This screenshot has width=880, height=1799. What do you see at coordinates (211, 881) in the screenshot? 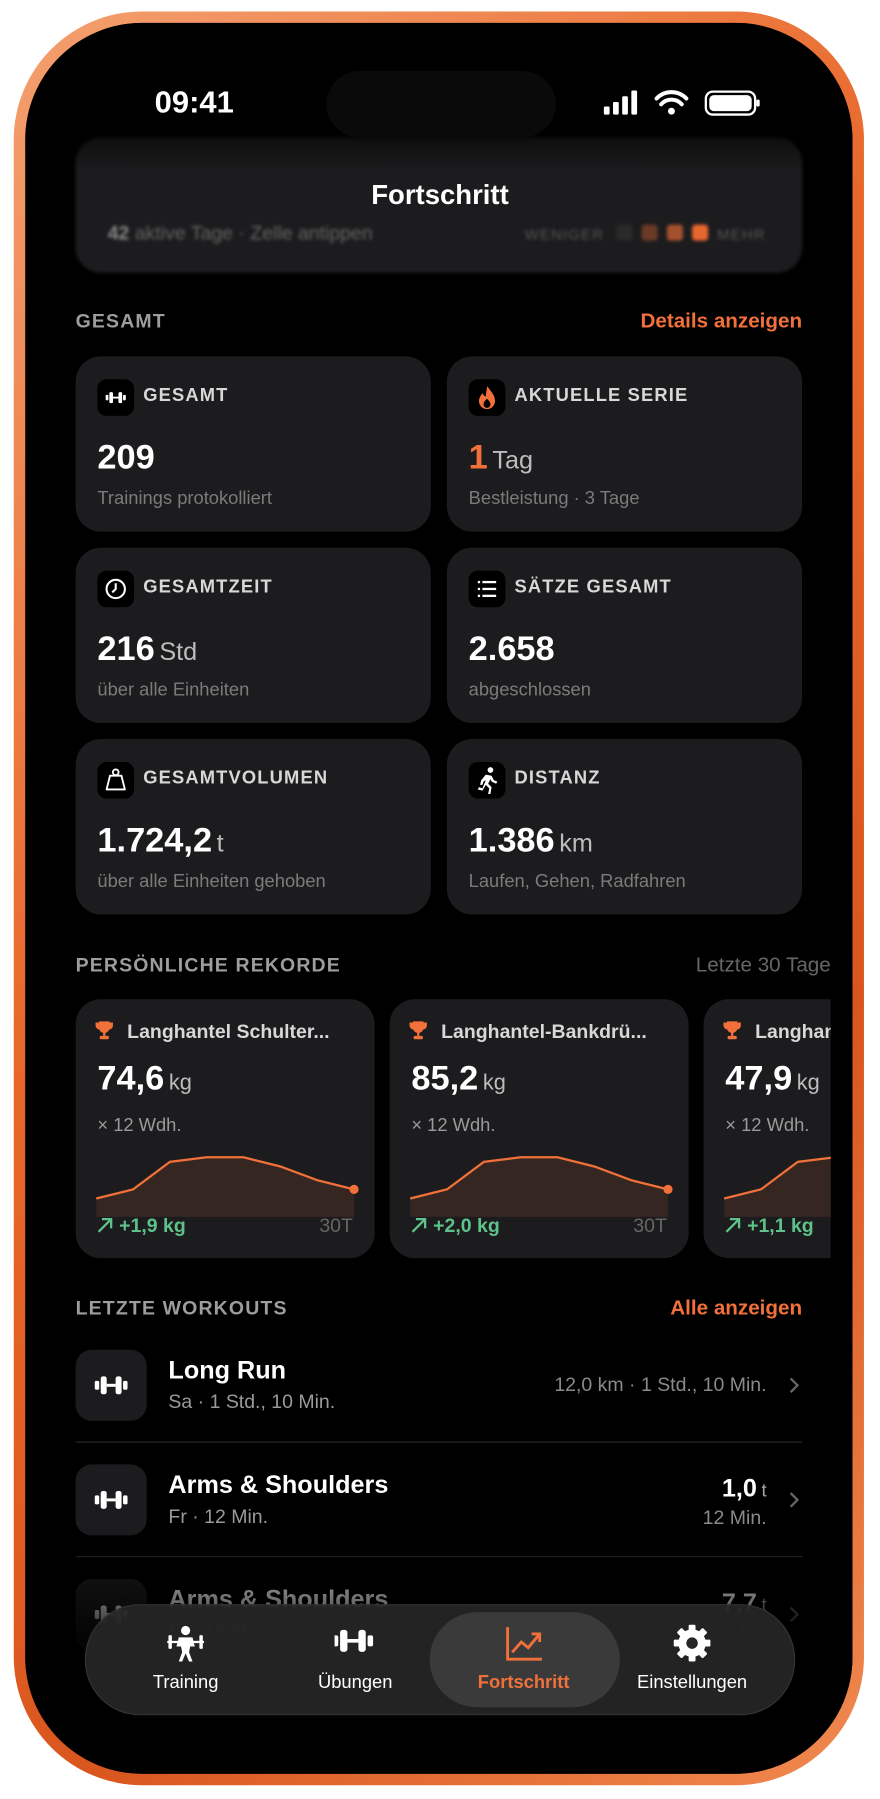
I see `stat-sub: über alle Einheiten gehoben` at bounding box center [211, 881].